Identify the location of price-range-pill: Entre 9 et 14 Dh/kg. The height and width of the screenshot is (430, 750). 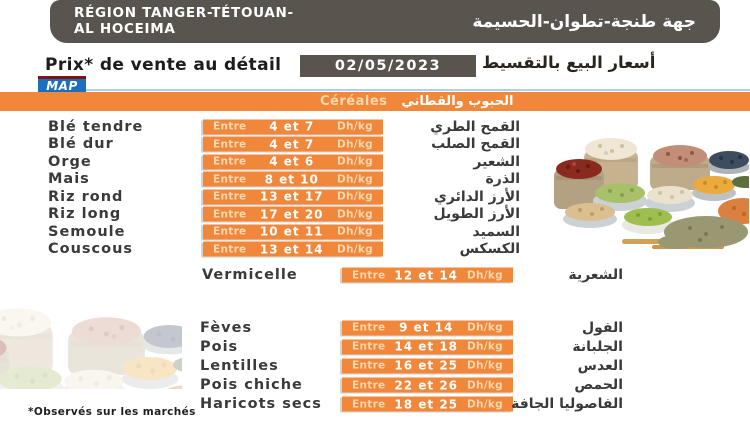
(427, 328).